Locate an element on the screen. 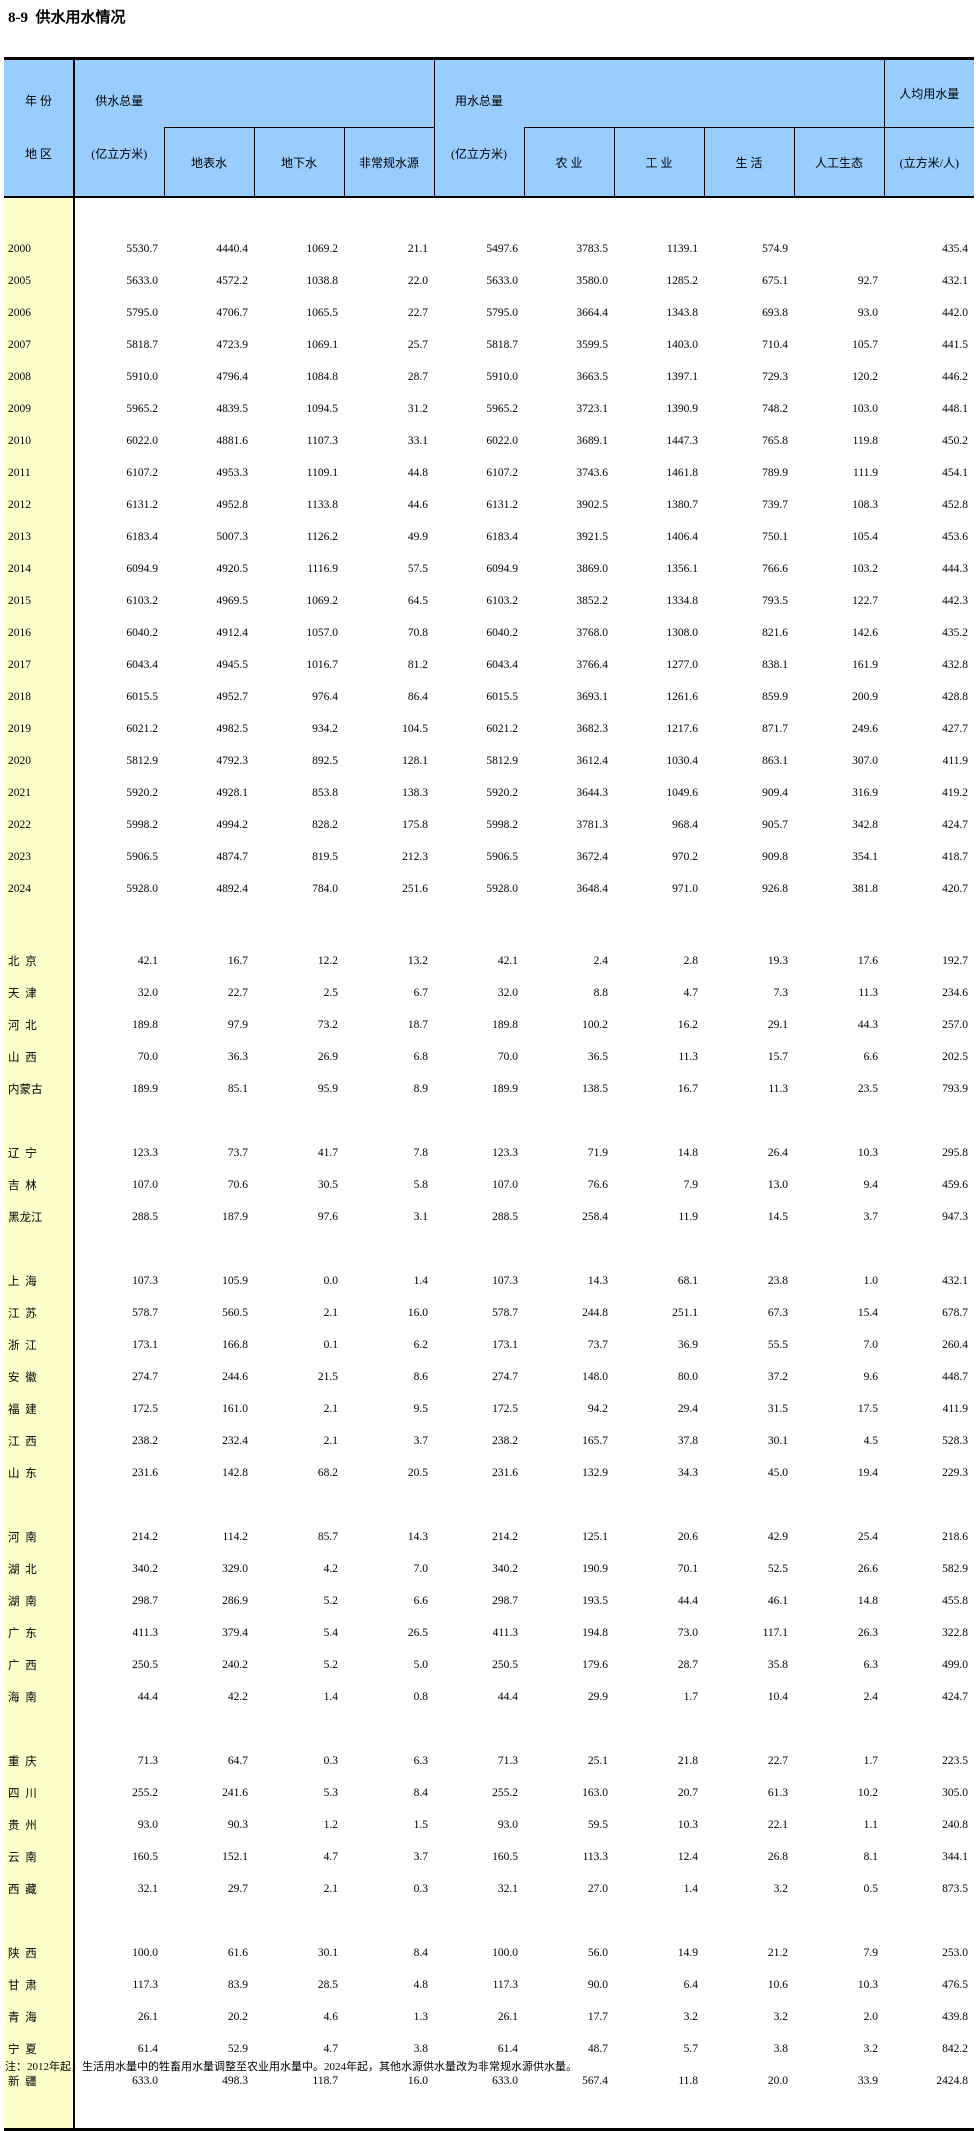 The image size is (976, 2131). header-use-total-unit: (亿立方米) is located at coordinates (479, 154).